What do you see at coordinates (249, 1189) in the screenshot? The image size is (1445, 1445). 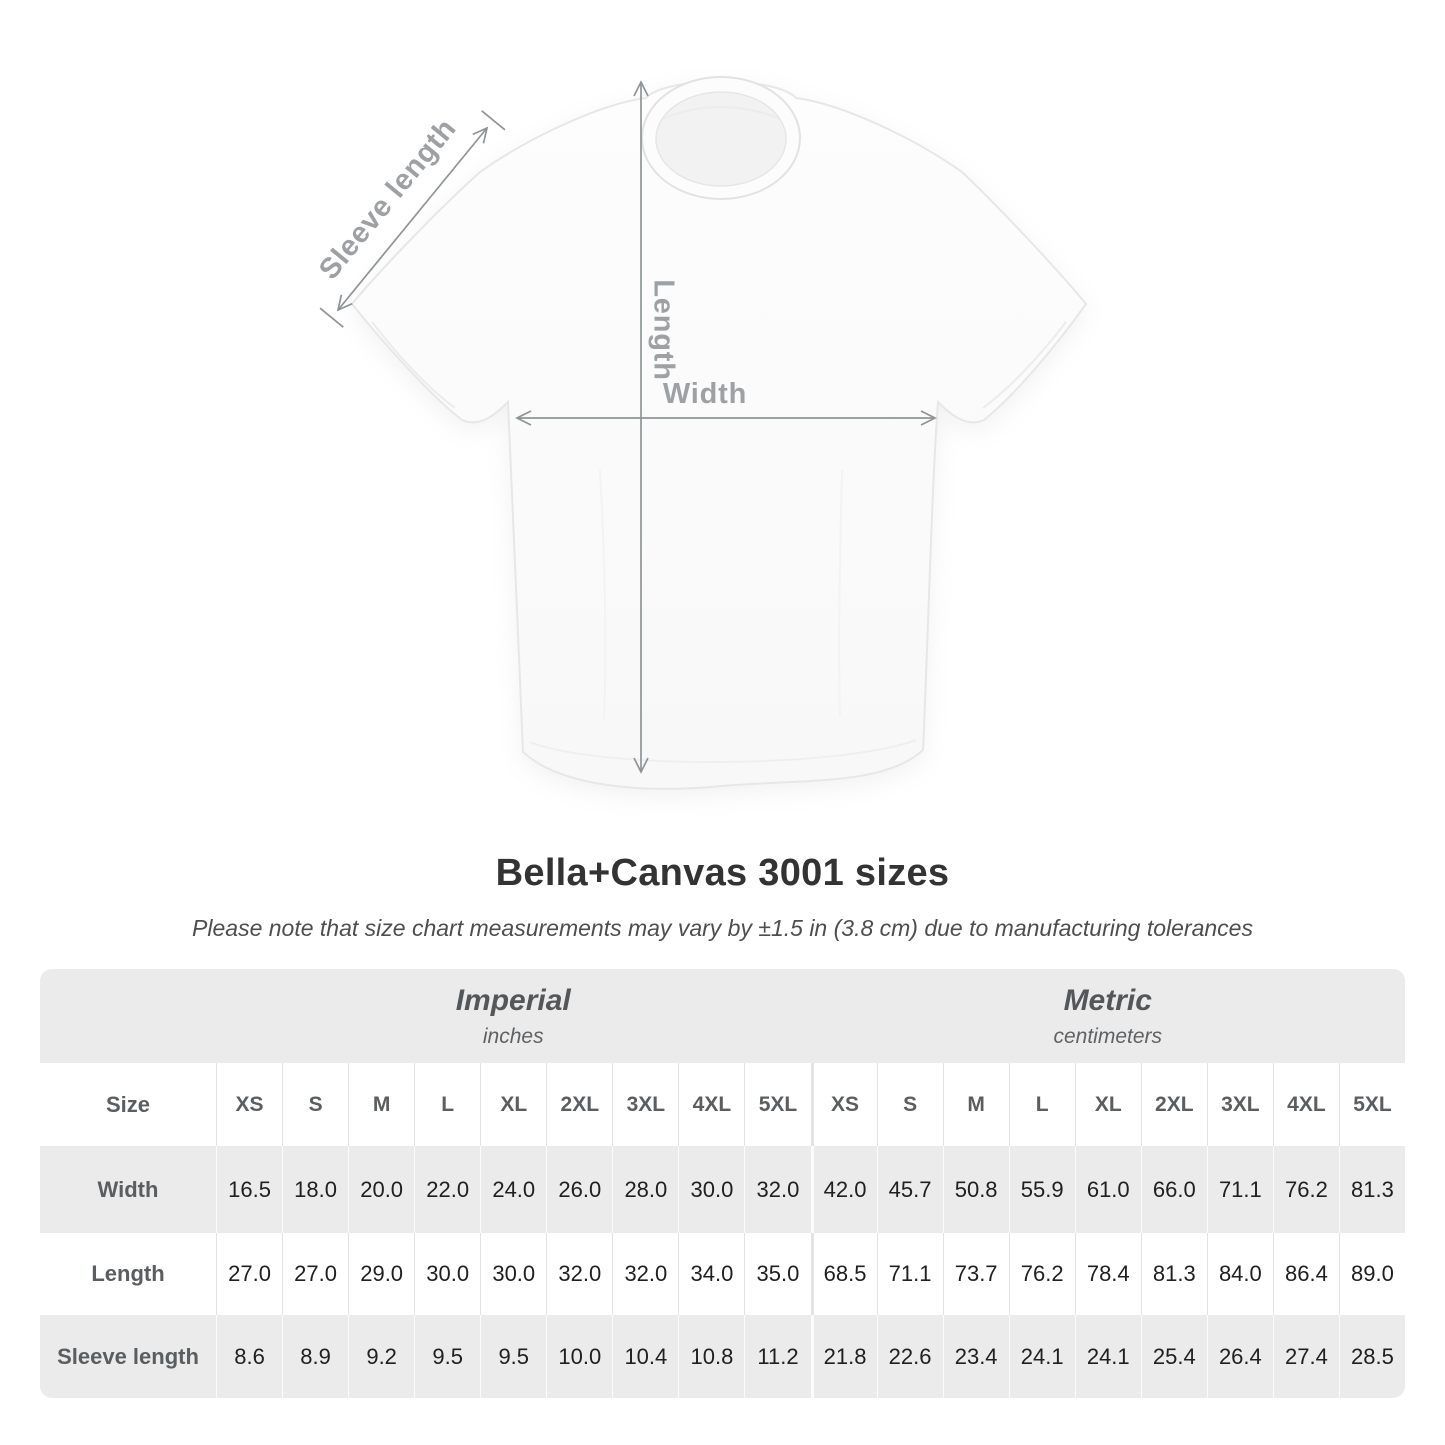 I see `value-cell: 16.5` at bounding box center [249, 1189].